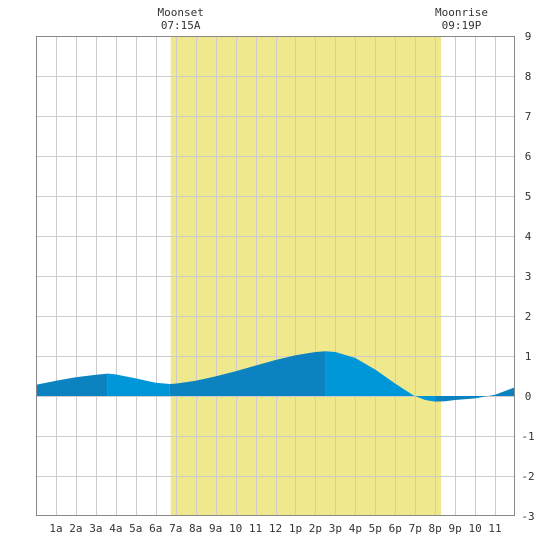 The width and height of the screenshot is (550, 550). What do you see at coordinates (355, 528) in the screenshot?
I see `x-tick-label: 4p` at bounding box center [355, 528].